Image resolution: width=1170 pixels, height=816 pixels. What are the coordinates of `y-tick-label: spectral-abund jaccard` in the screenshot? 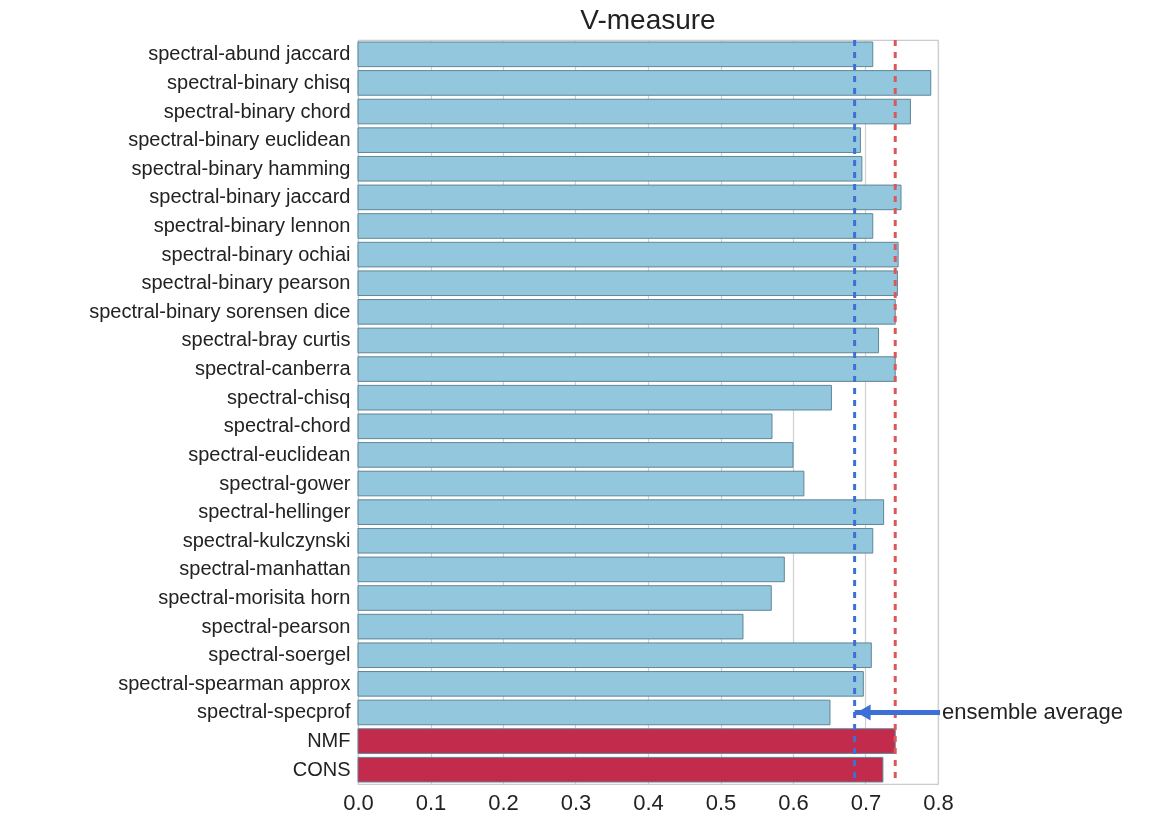 It's located at (249, 53).